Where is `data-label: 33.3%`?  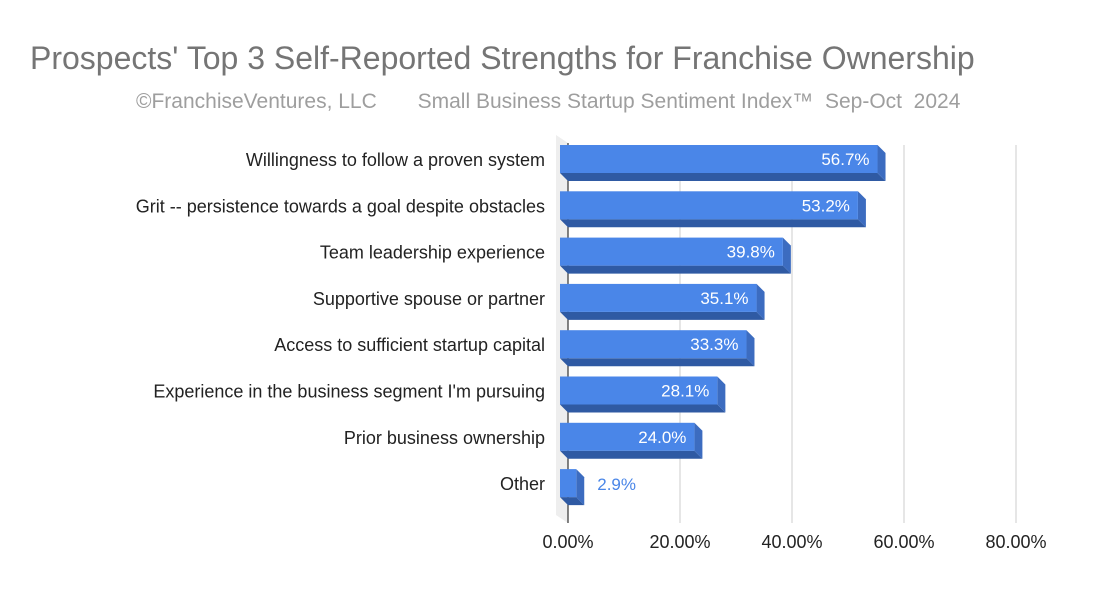 data-label: 33.3% is located at coordinates (714, 344).